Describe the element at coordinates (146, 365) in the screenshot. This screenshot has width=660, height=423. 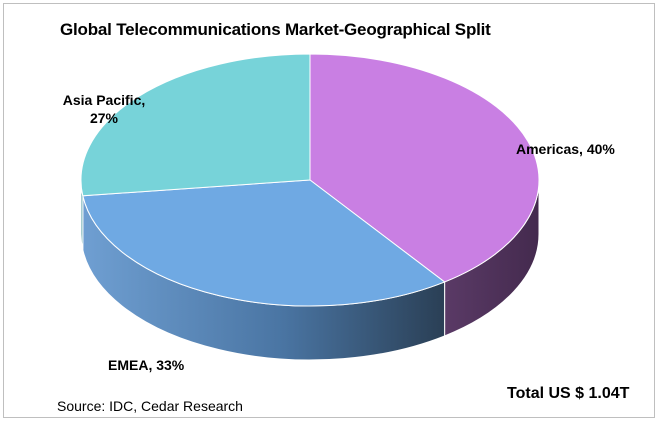
I see `label-emea: EMEA, 33%` at that location.